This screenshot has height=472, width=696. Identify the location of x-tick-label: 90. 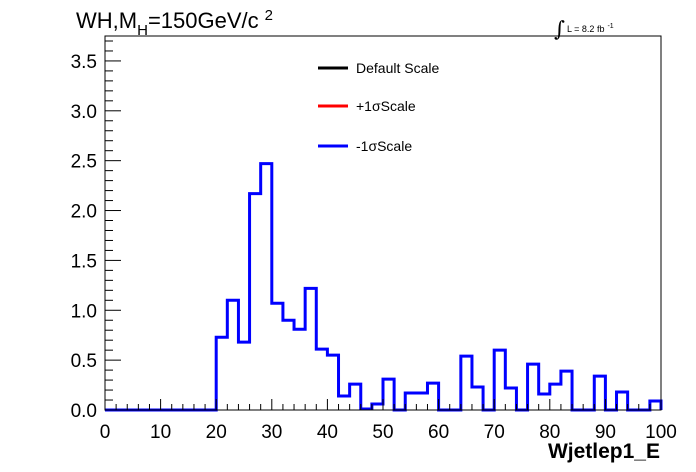
(605, 432).